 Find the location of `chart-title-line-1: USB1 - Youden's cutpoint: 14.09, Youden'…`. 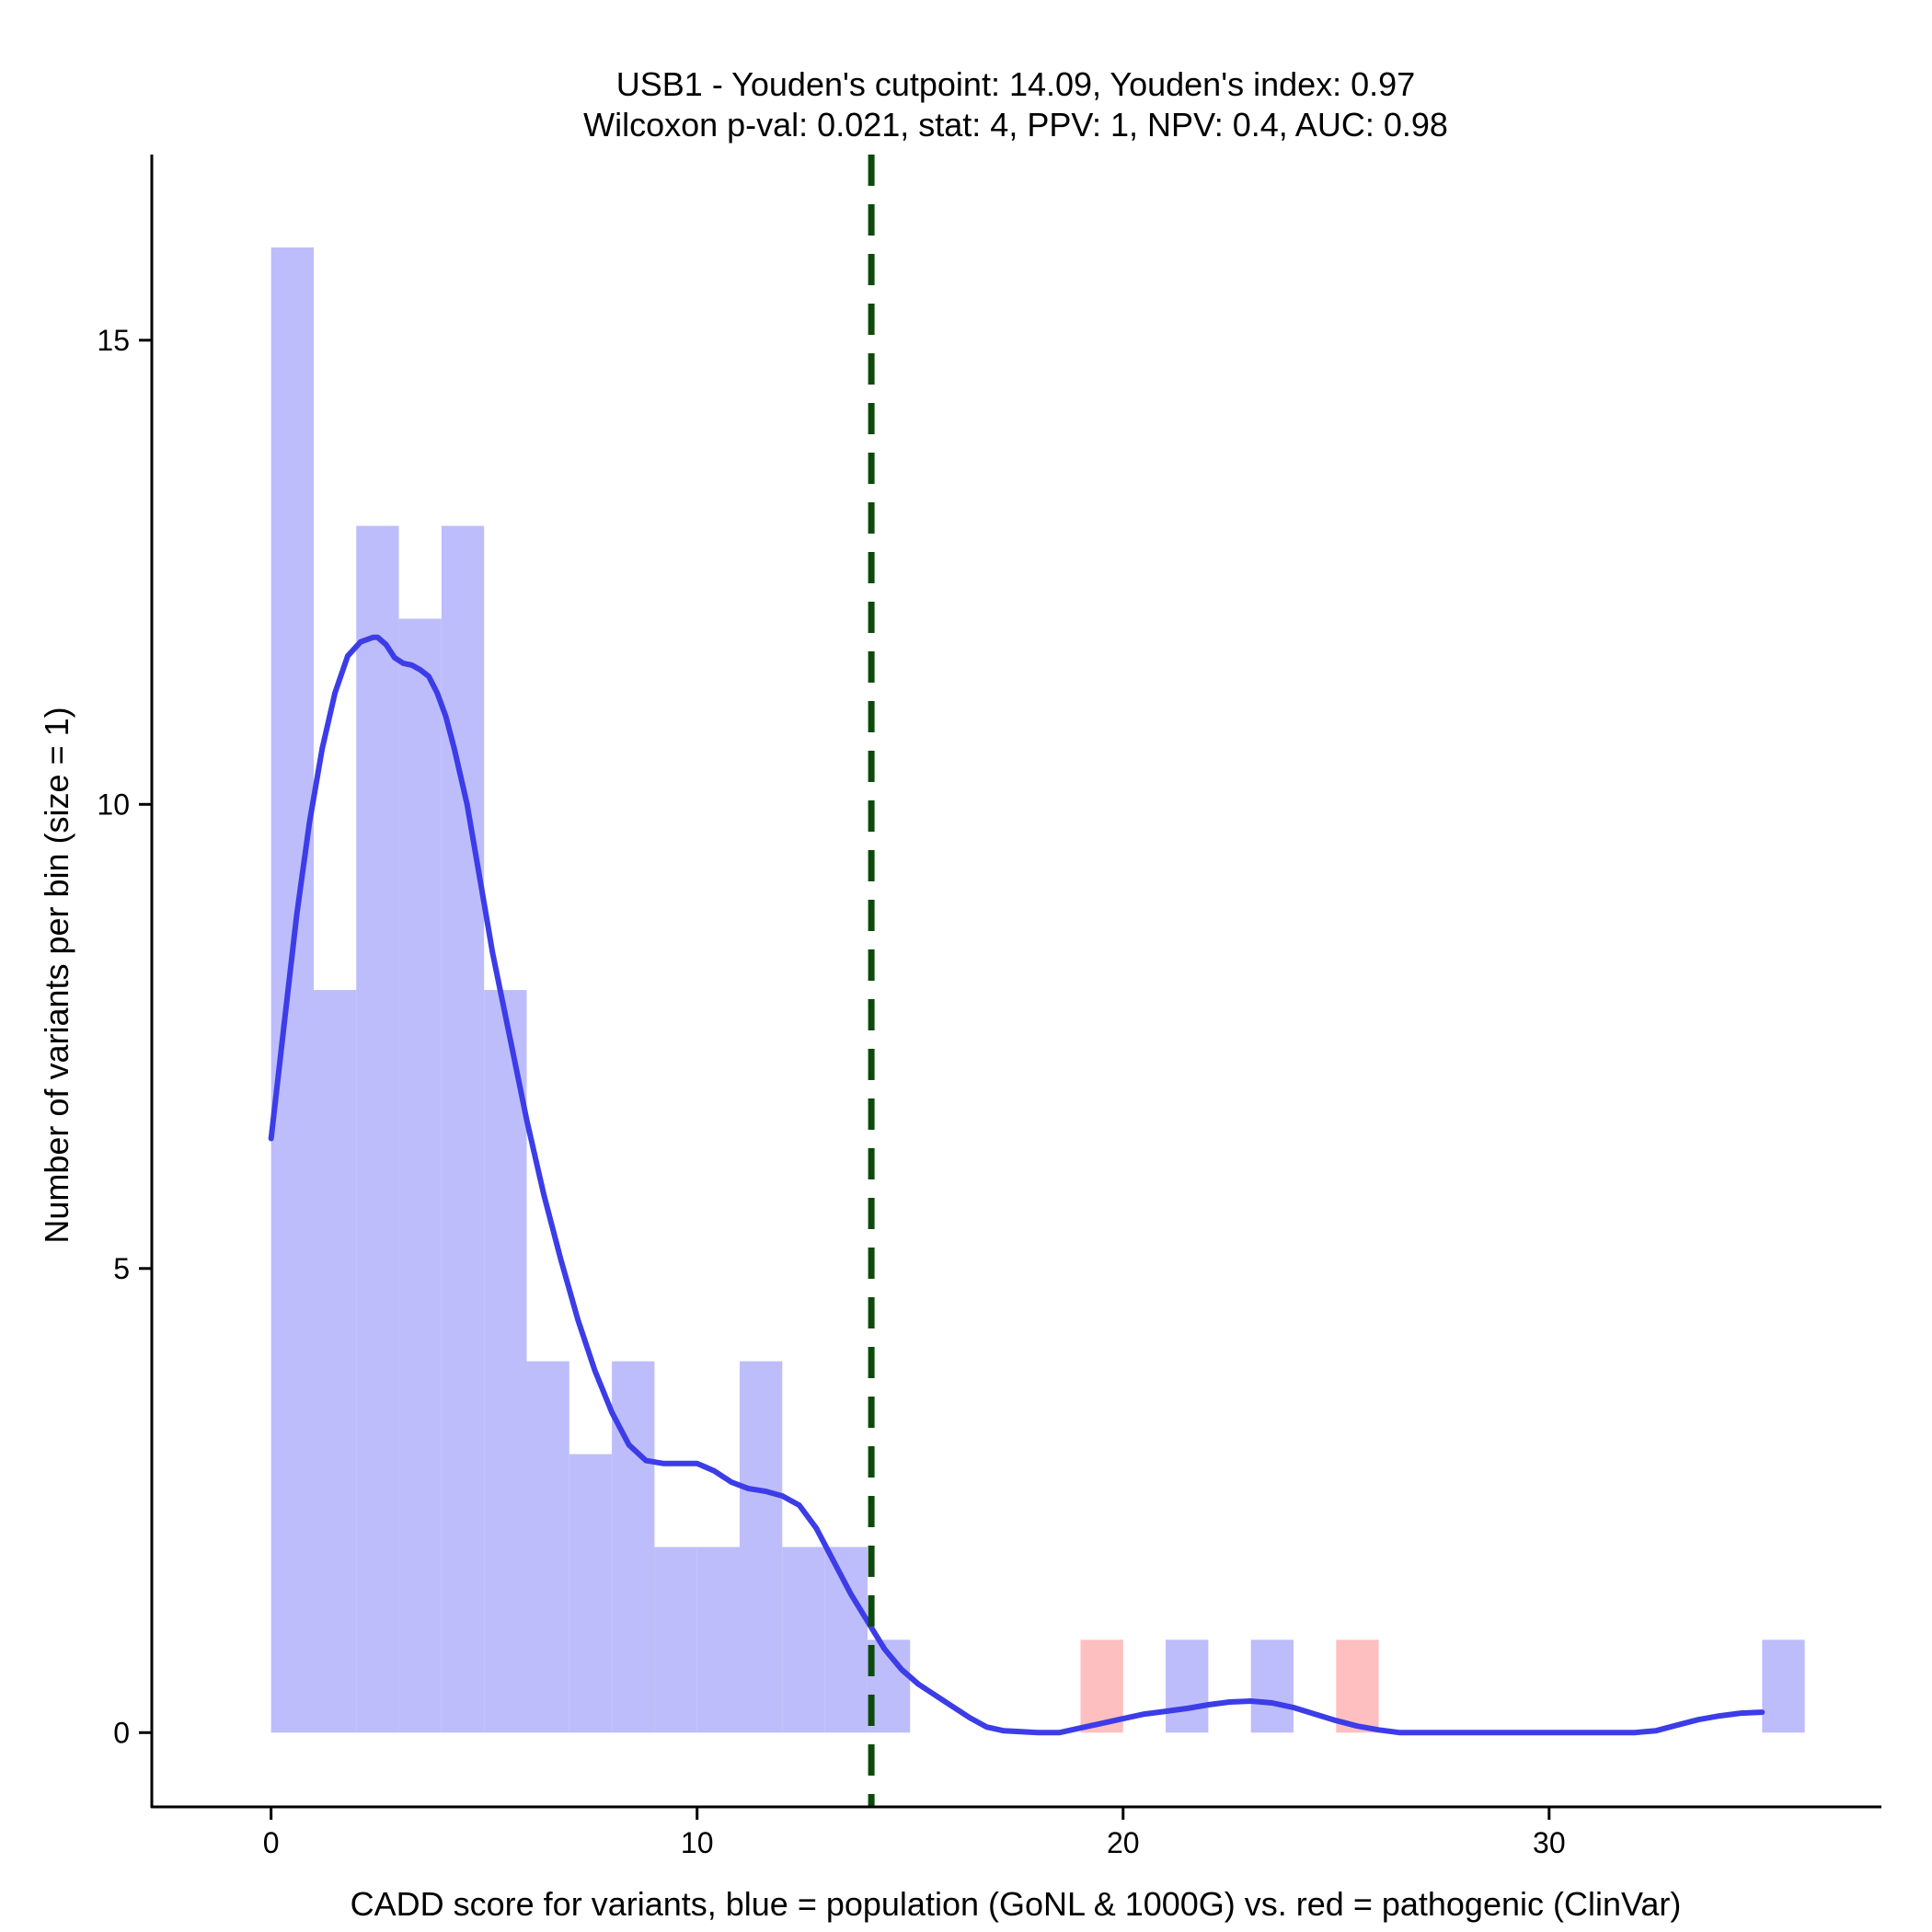

chart-title-line-1: USB1 - Youden's cutpoint: 14.09, Youden'… is located at coordinates (1016, 84).